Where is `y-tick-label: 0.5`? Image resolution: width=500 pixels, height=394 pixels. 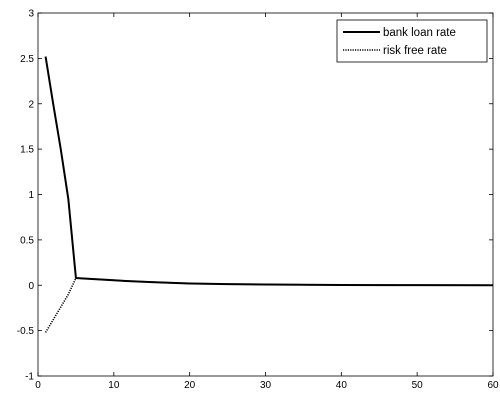 y-tick-label: 0.5 is located at coordinates (27, 240).